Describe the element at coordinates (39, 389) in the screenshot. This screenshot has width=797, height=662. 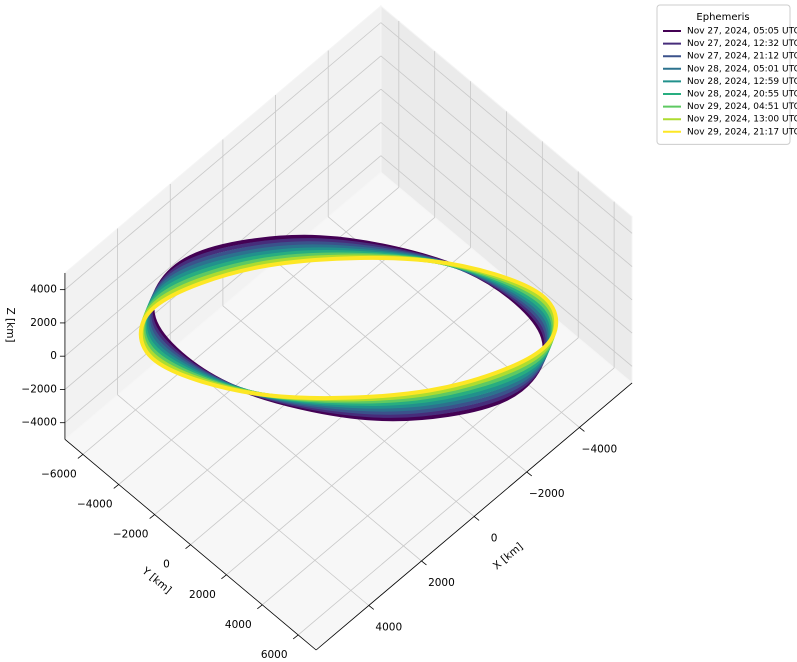
I see `z-tick-label: −2000` at that location.